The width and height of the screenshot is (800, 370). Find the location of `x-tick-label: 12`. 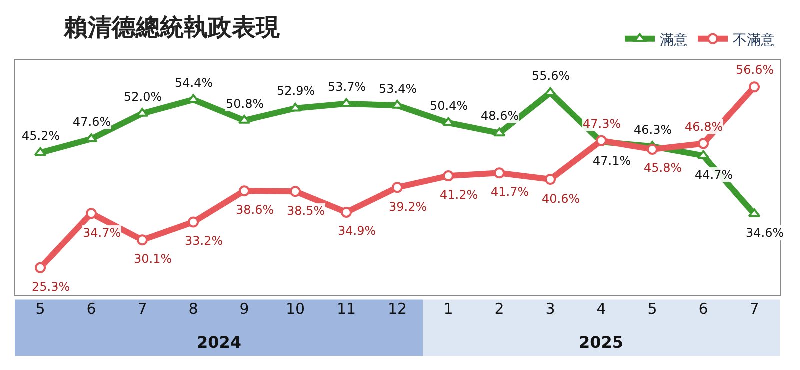

x-tick-label: 12 is located at coordinates (398, 309).